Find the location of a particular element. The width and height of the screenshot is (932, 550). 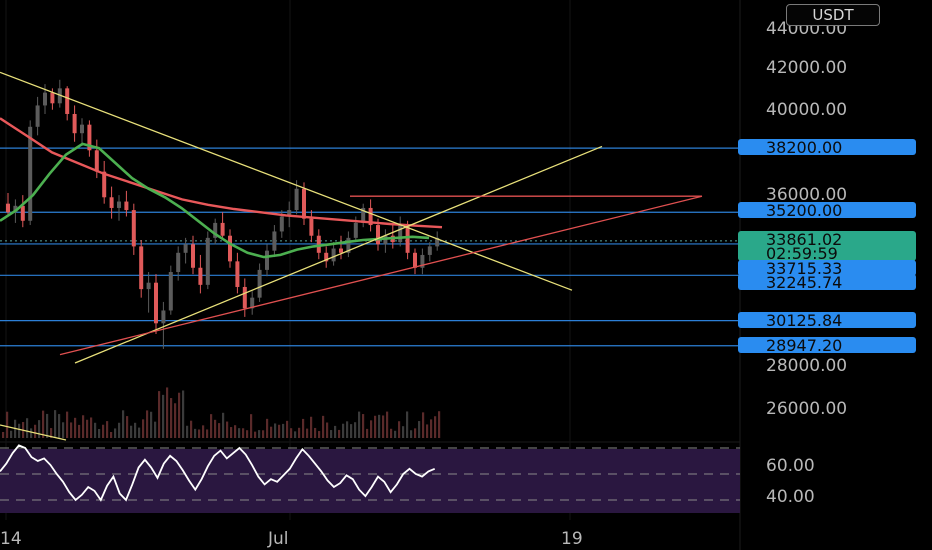

ma-slow-line is located at coordinates (221, 173).